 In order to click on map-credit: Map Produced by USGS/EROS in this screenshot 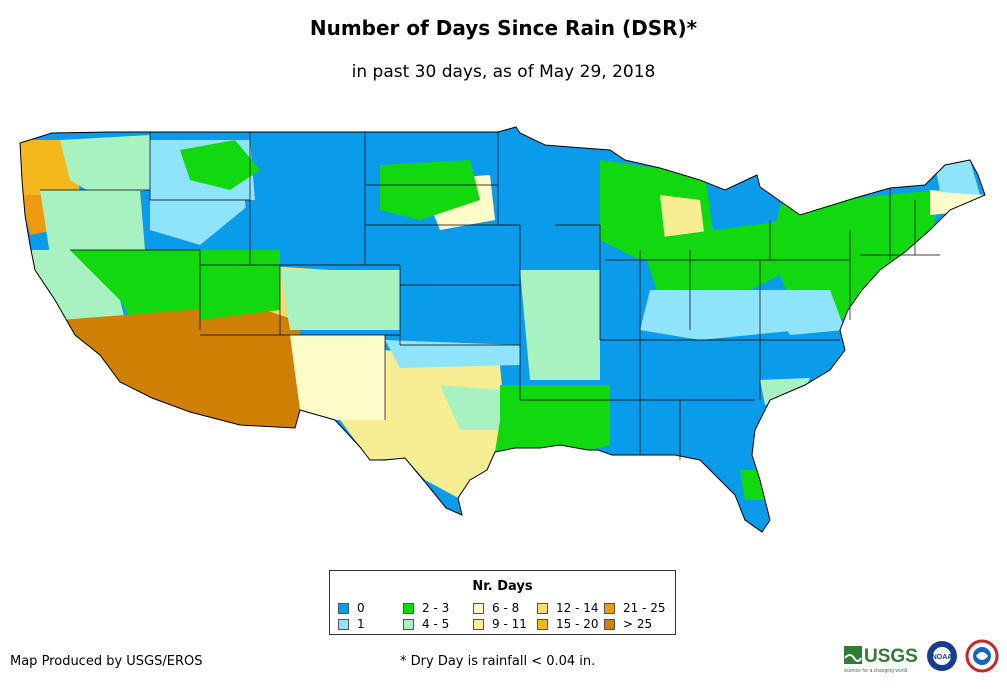, I will do `click(106, 661)`.